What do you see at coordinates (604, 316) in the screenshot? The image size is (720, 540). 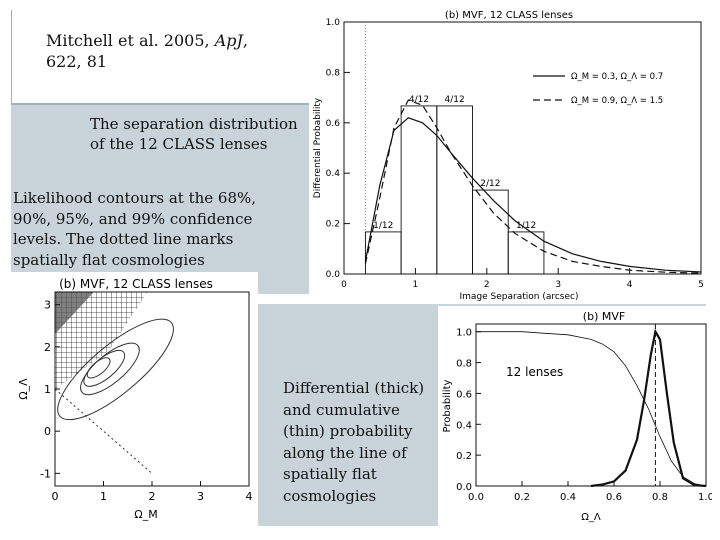 I see `chart-title: (b) MVF` at bounding box center [604, 316].